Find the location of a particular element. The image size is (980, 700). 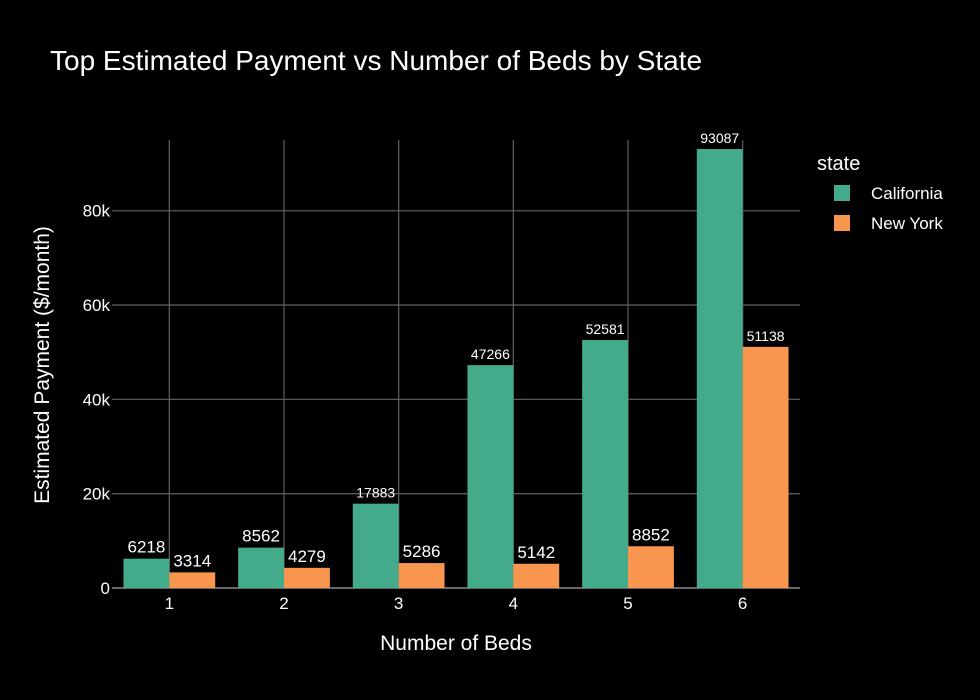

x-tick-label: 4 is located at coordinates (513, 603).